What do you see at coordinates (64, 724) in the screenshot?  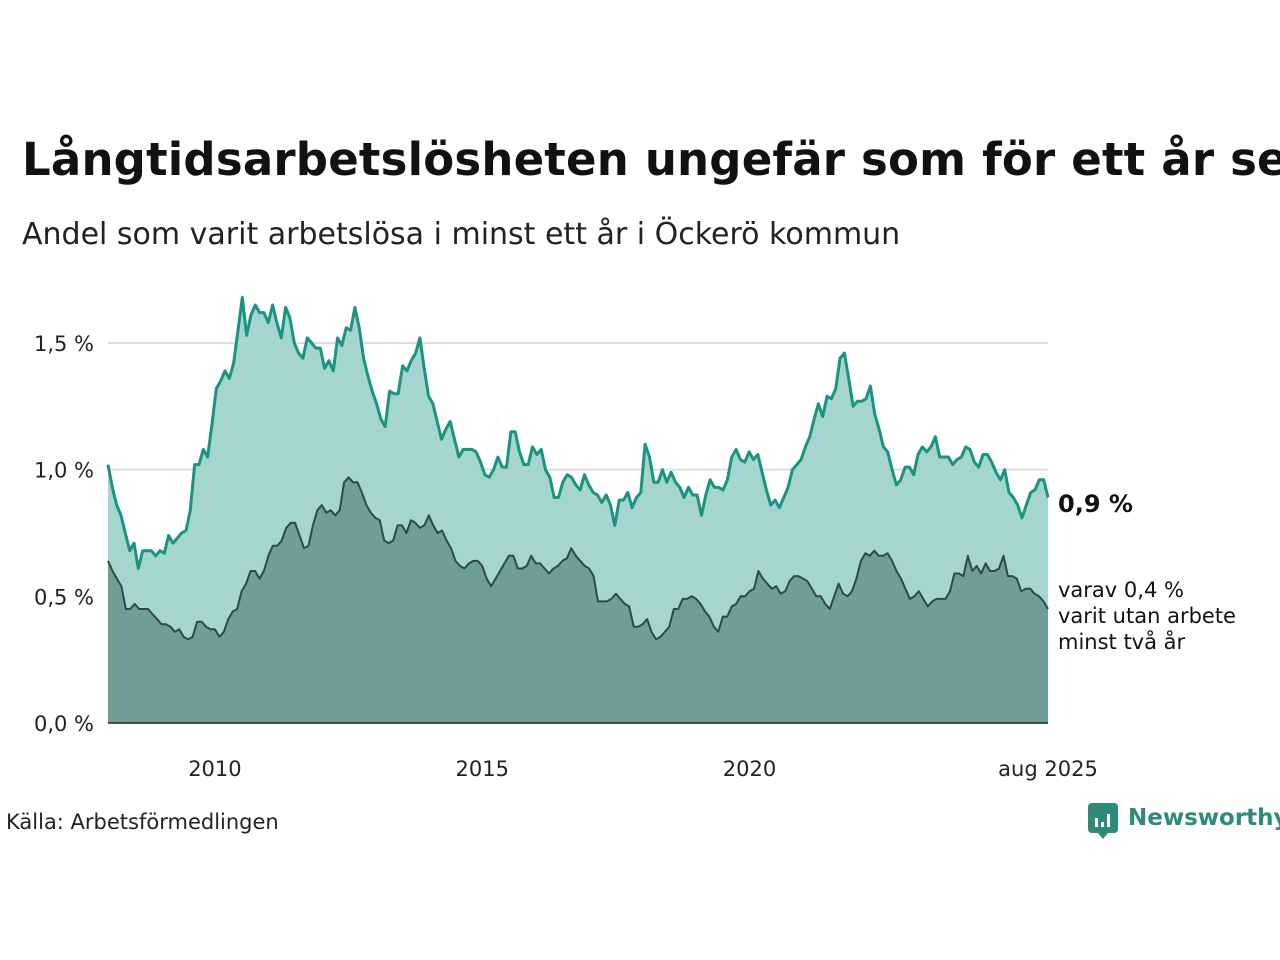 I see `y-tick-label: 0,0 %` at bounding box center [64, 724].